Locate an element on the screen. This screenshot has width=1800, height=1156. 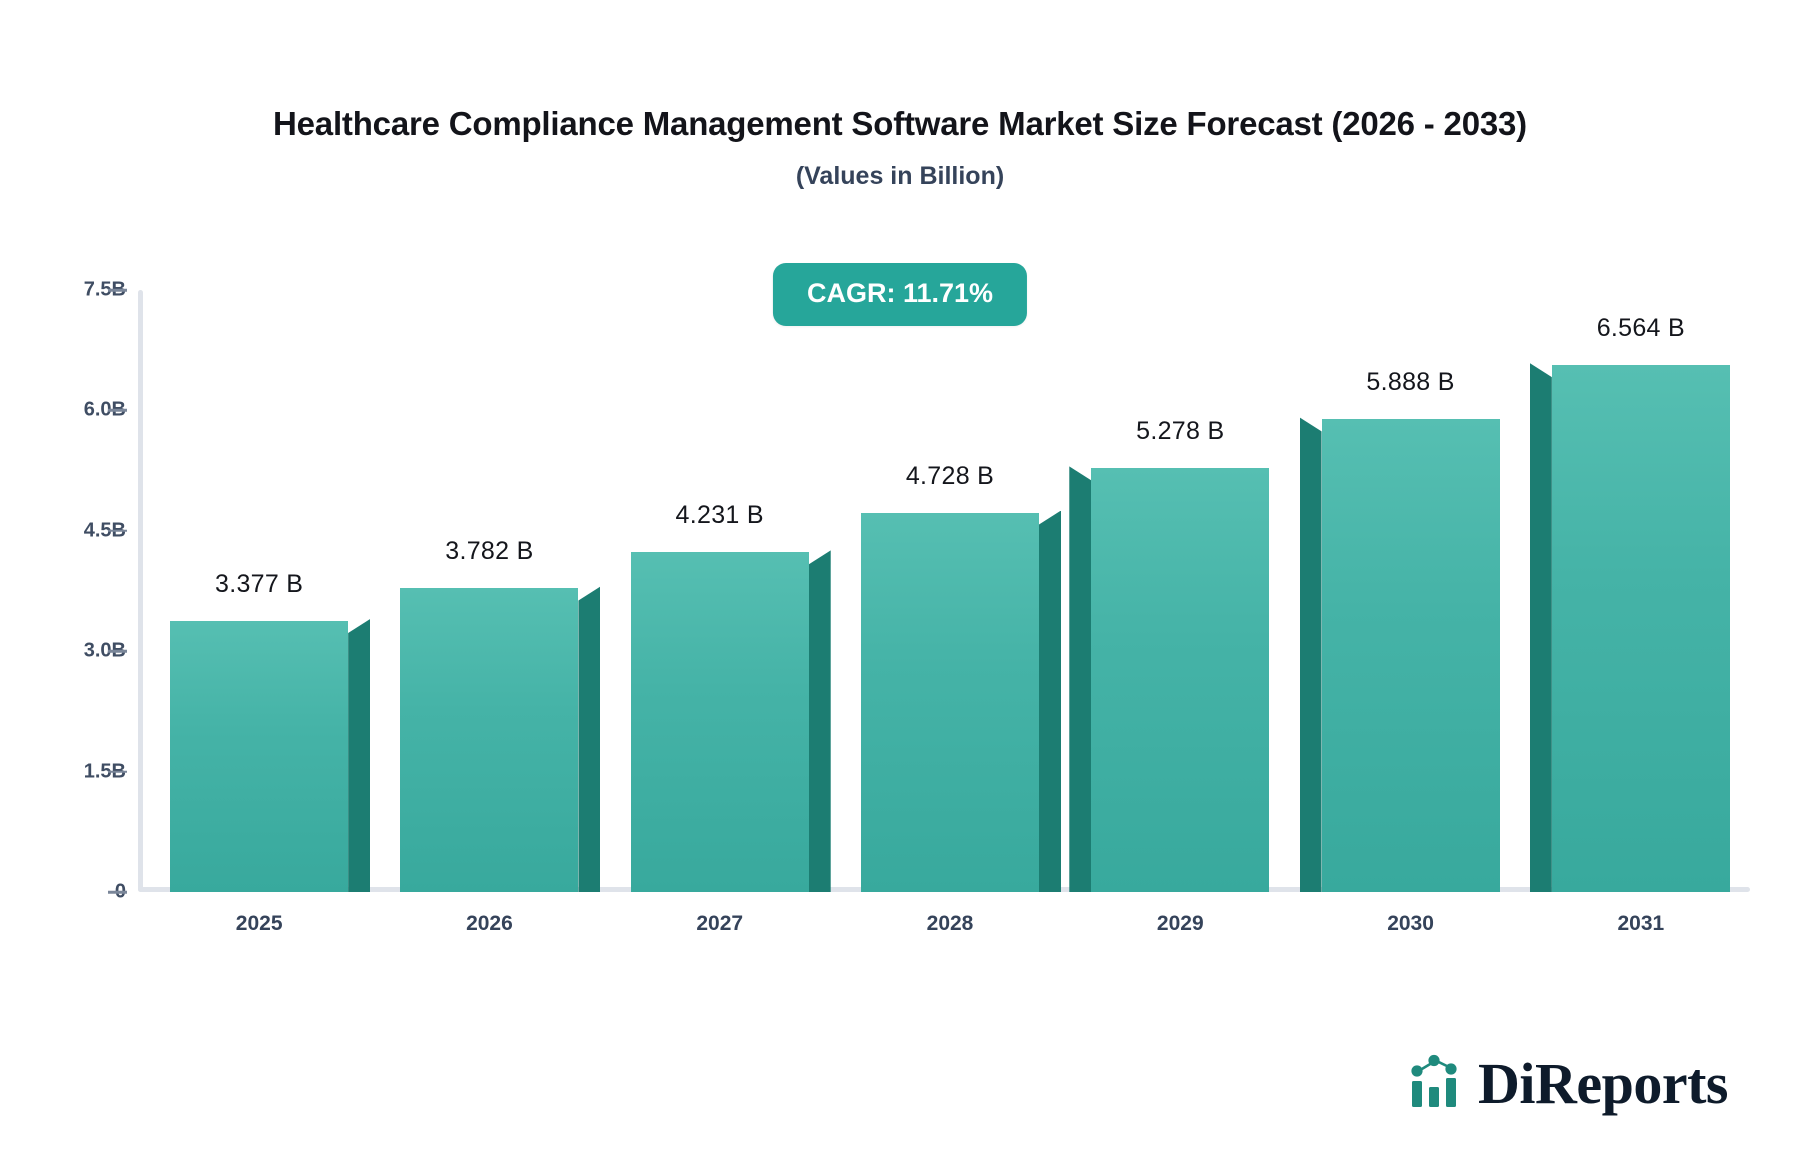
y-axis-tick-label: 3.0B is located at coordinates (104, 650).